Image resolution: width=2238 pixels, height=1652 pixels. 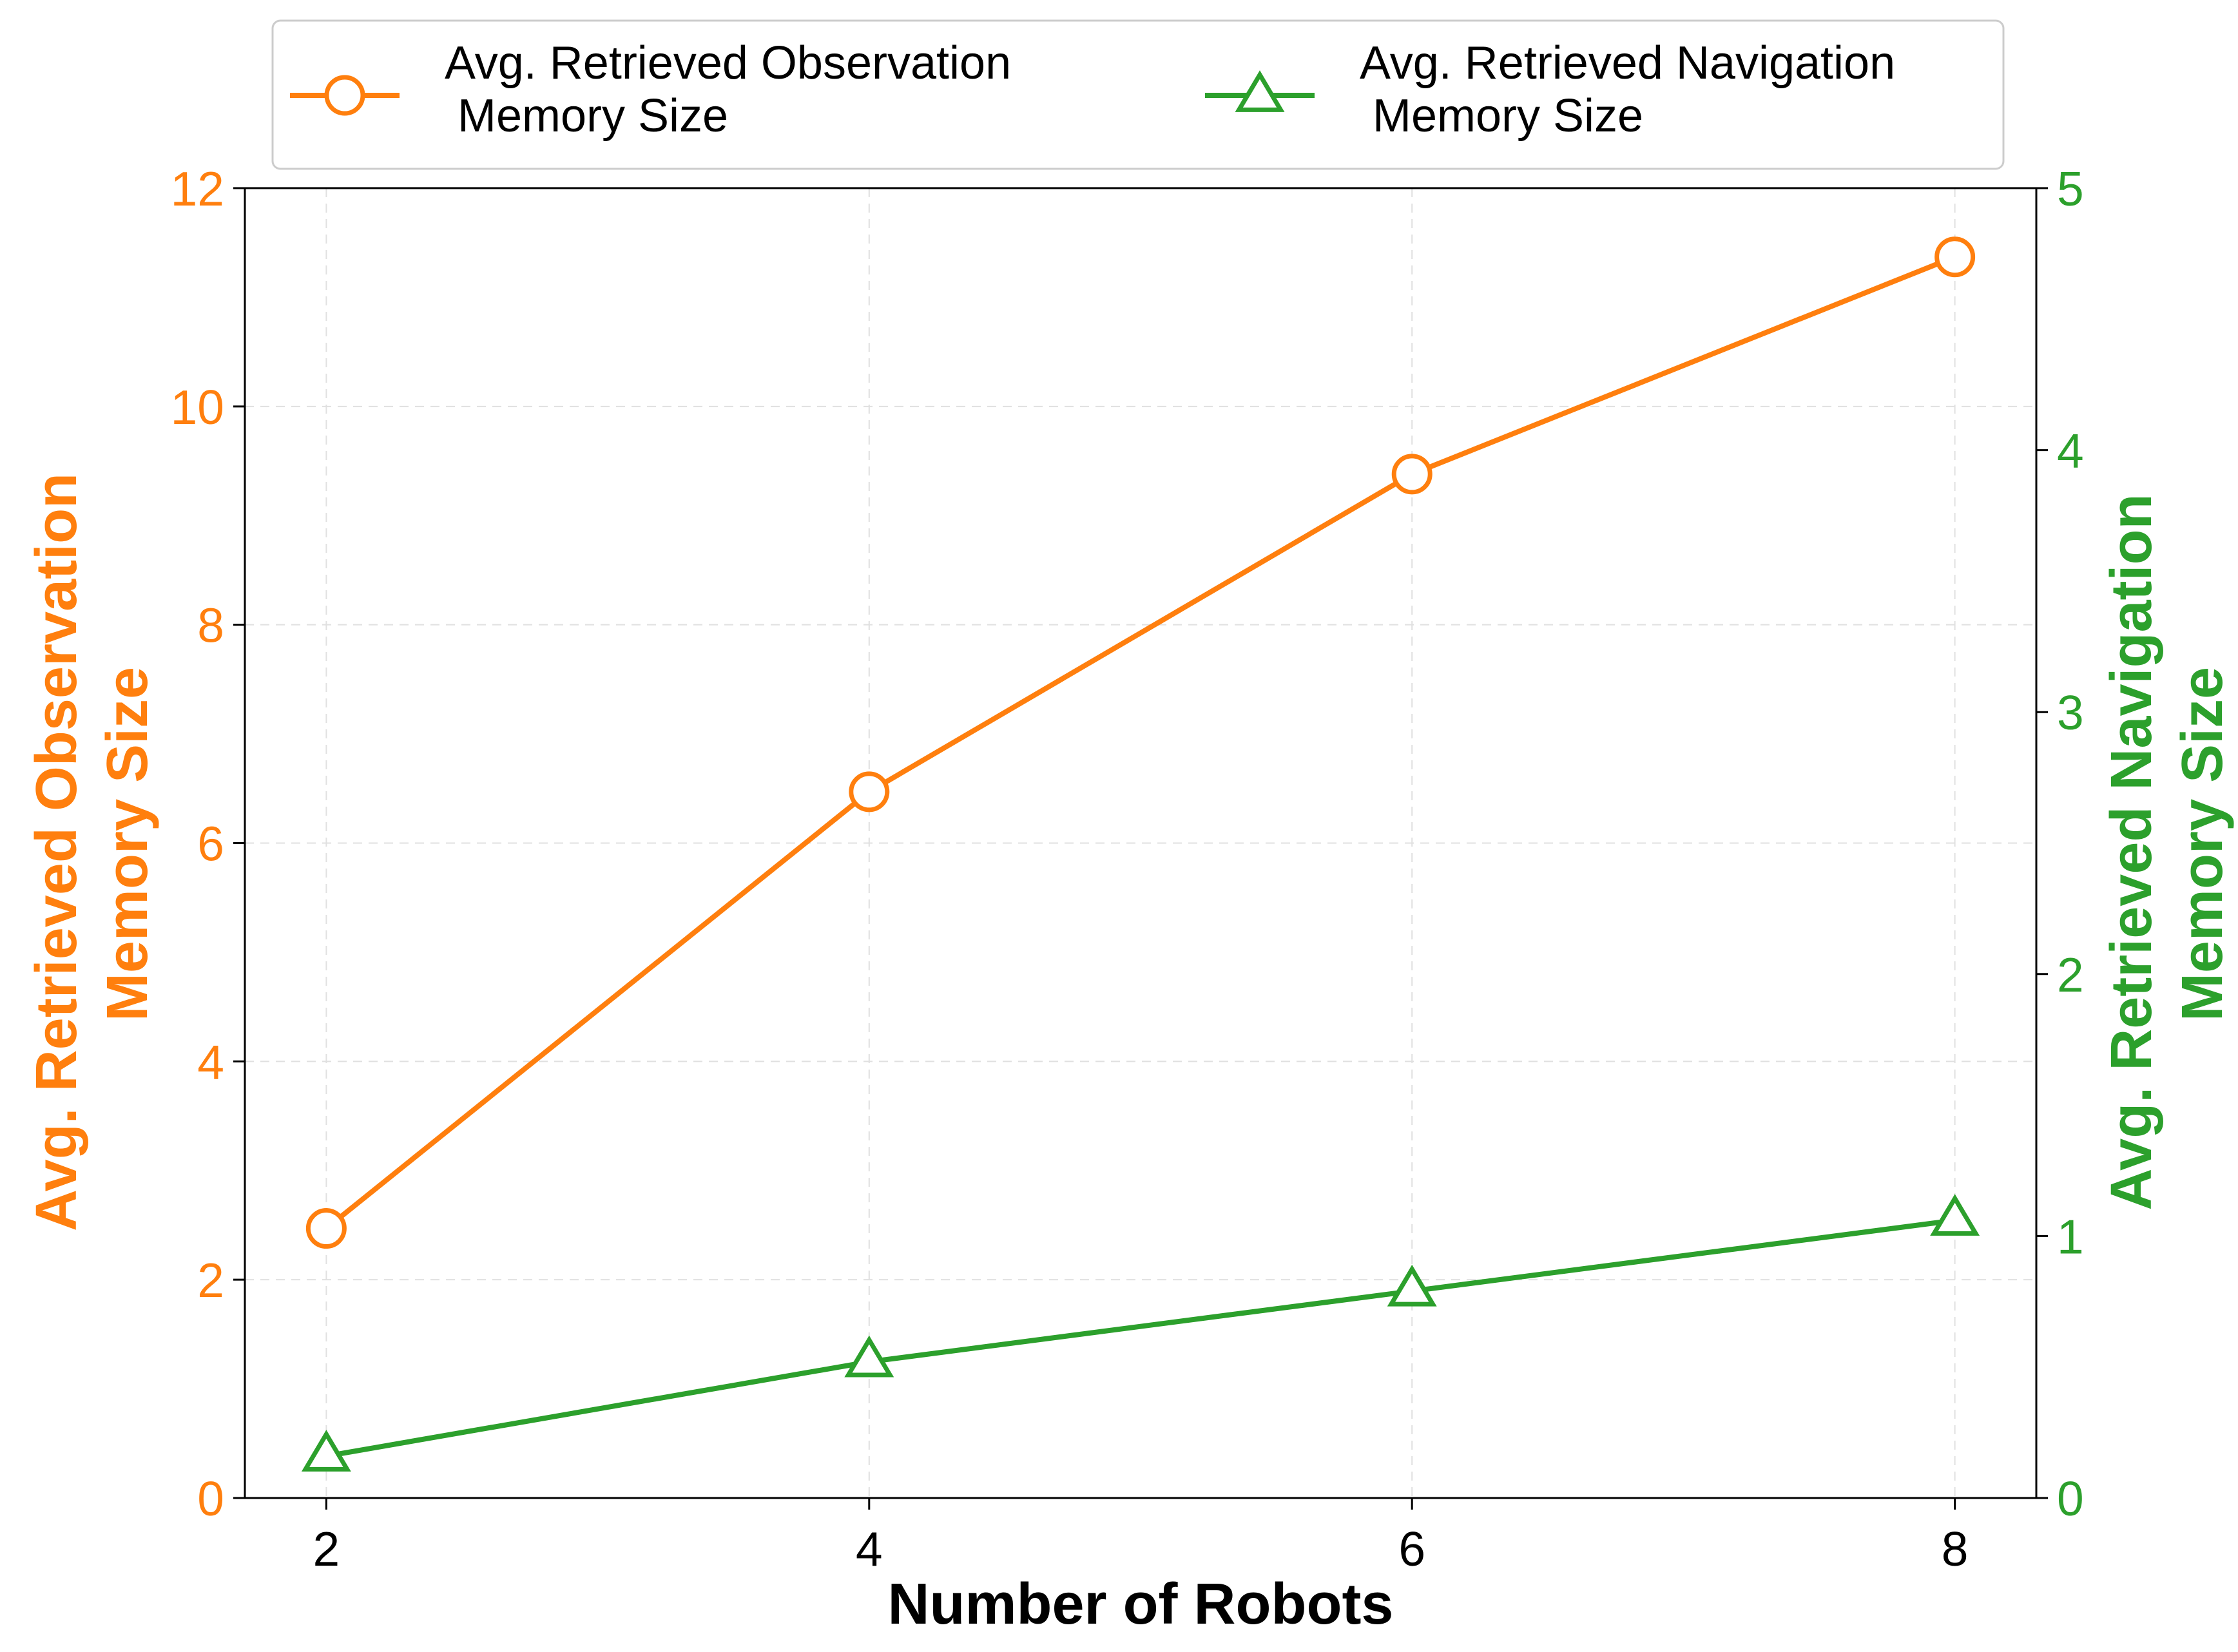 What do you see at coordinates (210, 1280) in the screenshot?
I see `left-y-tick-label: 2` at bounding box center [210, 1280].